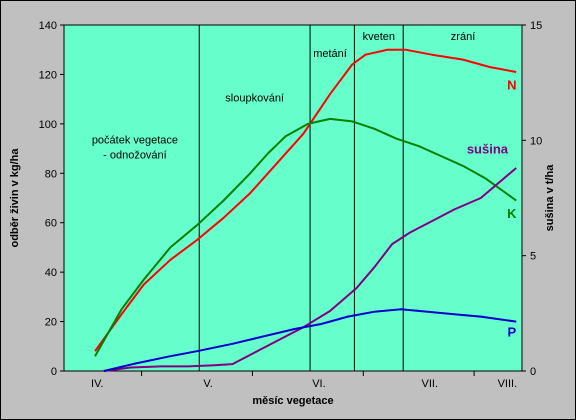  Describe the element at coordinates (550, 198) in the screenshot. I see `y2-axis-title: sušina v t/ha` at that location.